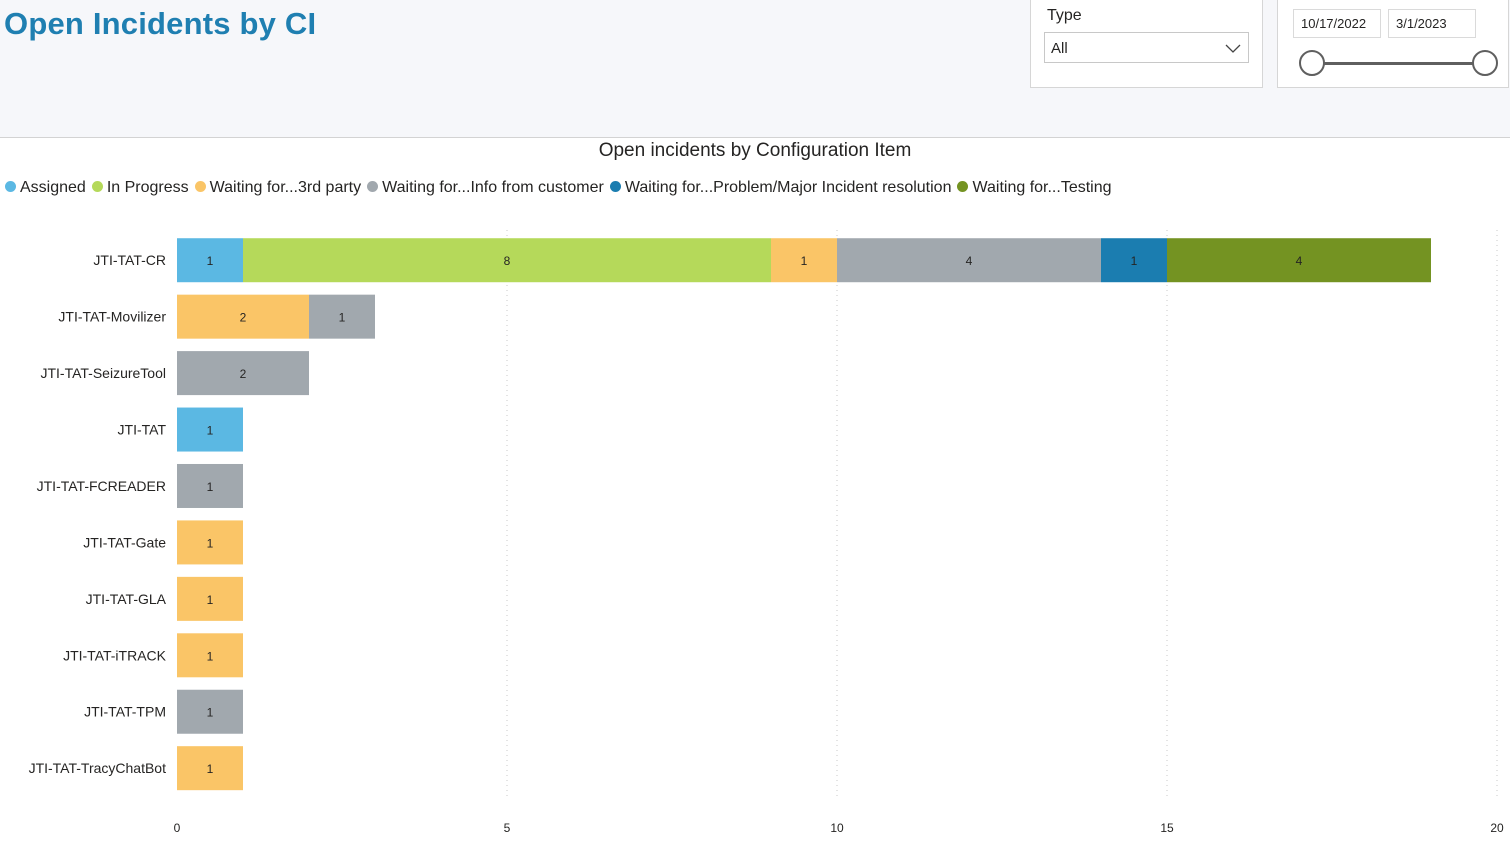  What do you see at coordinates (1146, 47) in the screenshot?
I see `type-dropdown: All` at bounding box center [1146, 47].